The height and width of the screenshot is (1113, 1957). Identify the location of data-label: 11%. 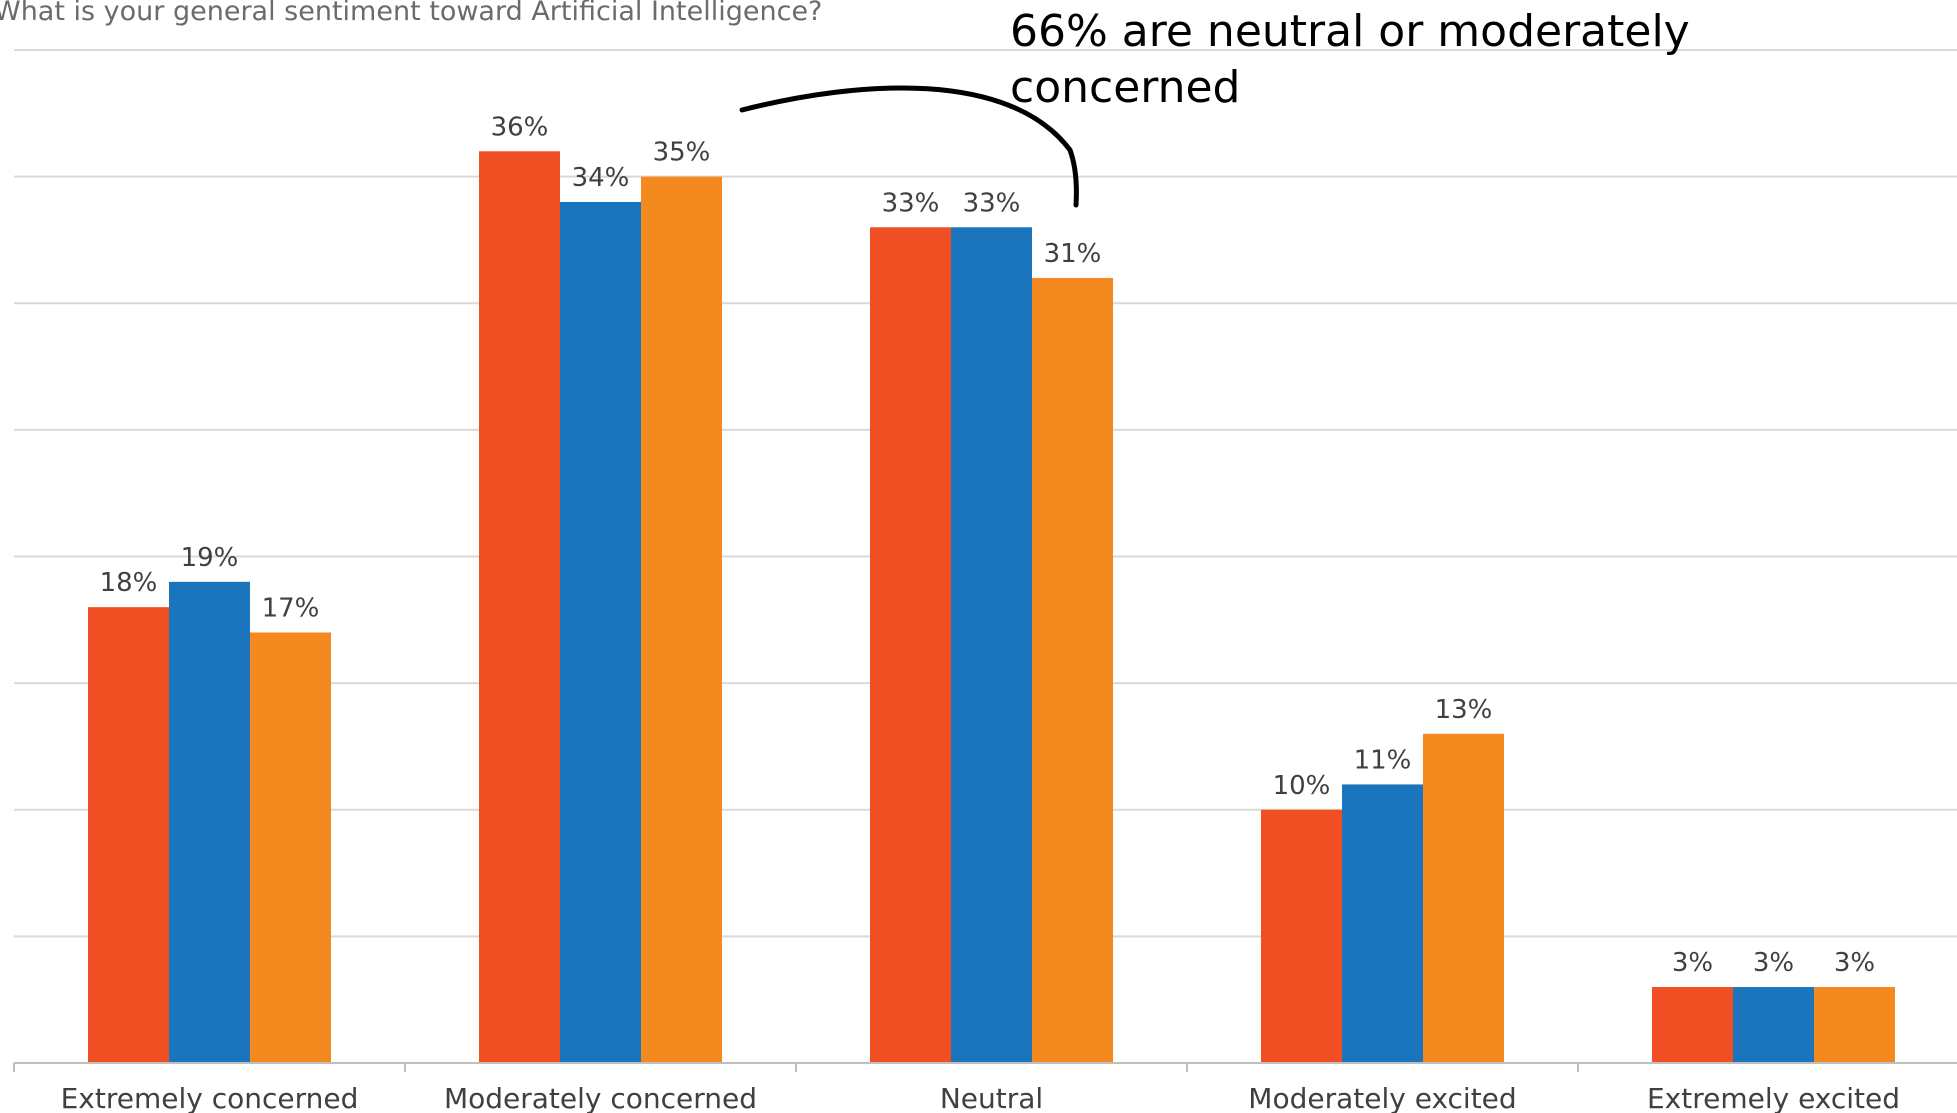
(1383, 760).